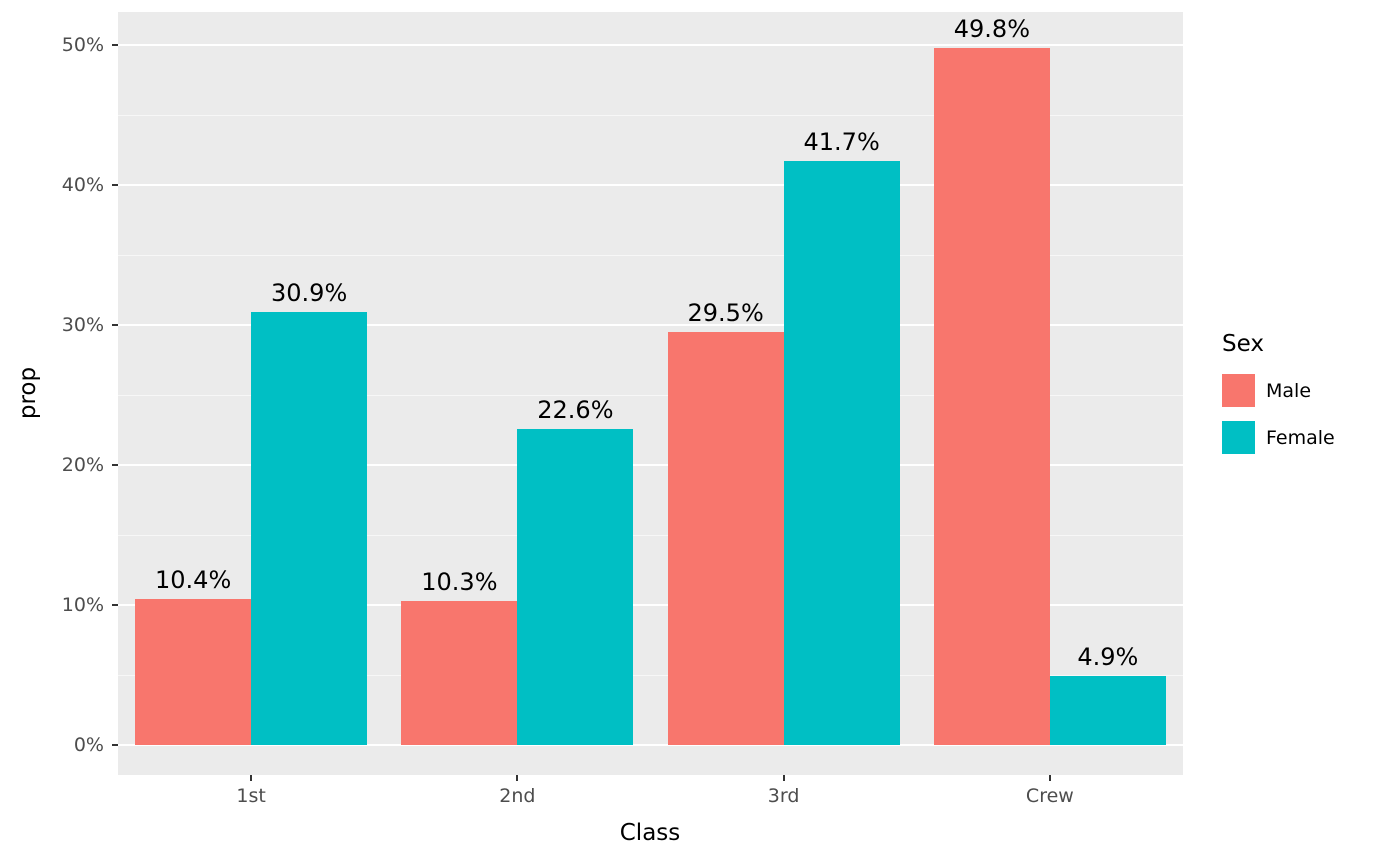 The width and height of the screenshot is (1400, 865). Describe the element at coordinates (459, 581) in the screenshot. I see `bar-value-label: 10.3%` at that location.